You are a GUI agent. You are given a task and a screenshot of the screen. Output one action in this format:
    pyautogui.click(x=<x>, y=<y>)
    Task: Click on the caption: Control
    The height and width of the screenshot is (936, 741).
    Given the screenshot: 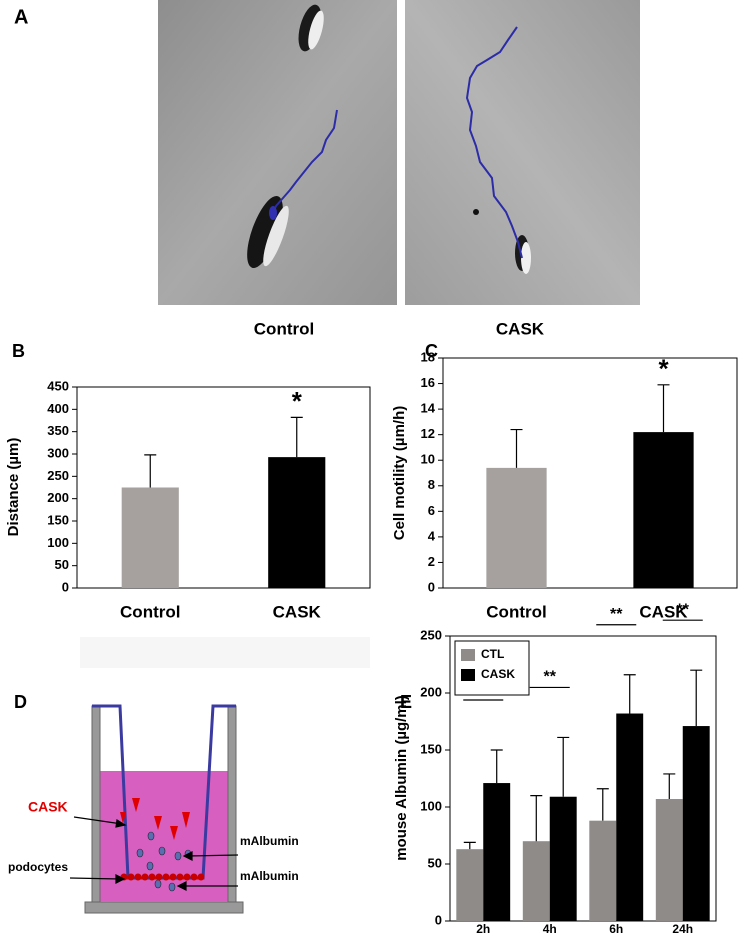 What is the action you would take?
    pyautogui.click(x=284, y=328)
    